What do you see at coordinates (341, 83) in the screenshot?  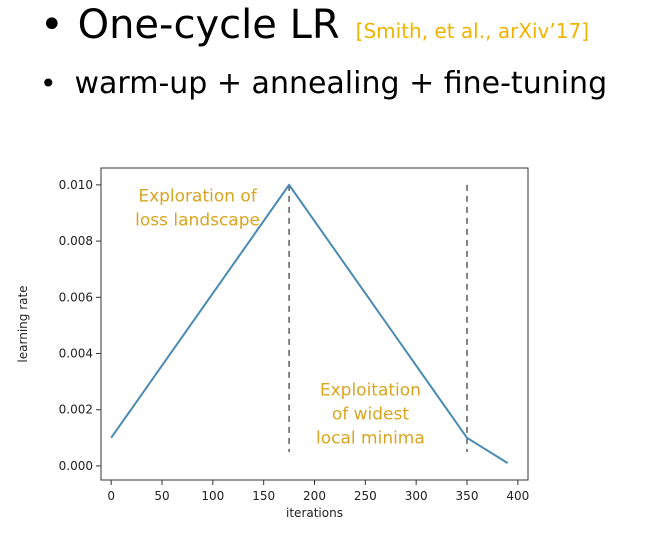 I see `slide-subtitle: warm-up + annealing + fine-tuning` at bounding box center [341, 83].